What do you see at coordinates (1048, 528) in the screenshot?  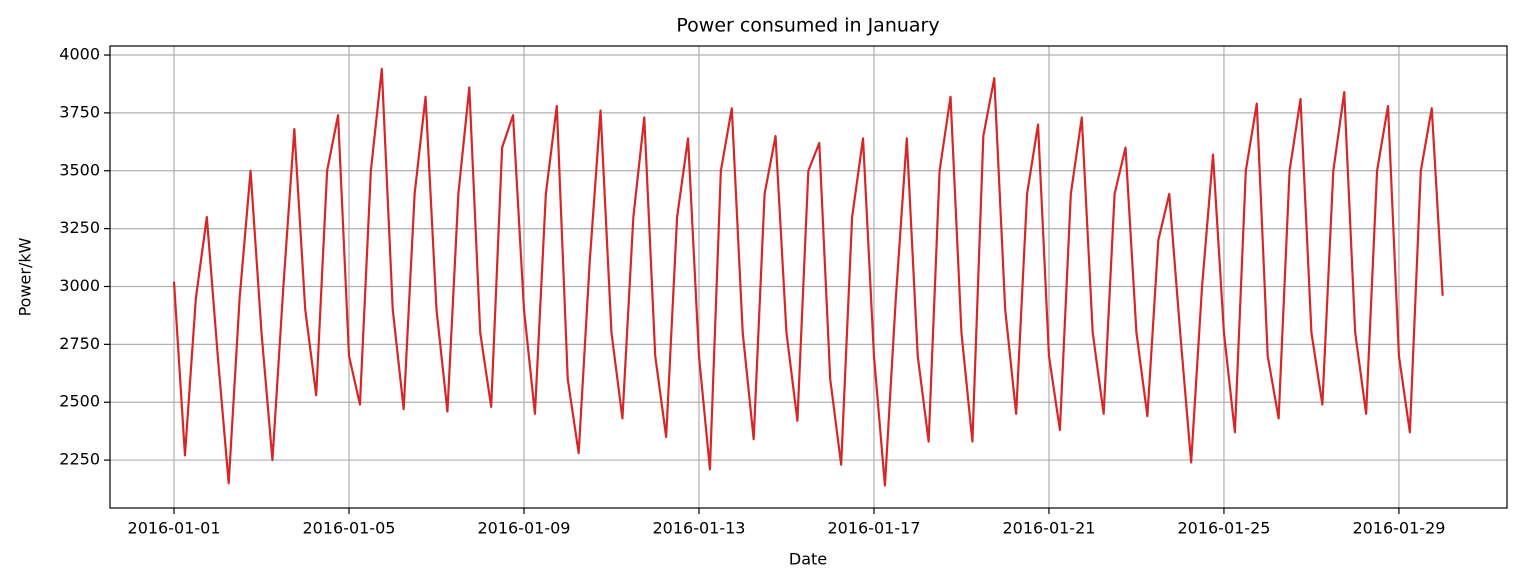 I see `x-tick-label: 2016-01-21` at bounding box center [1048, 528].